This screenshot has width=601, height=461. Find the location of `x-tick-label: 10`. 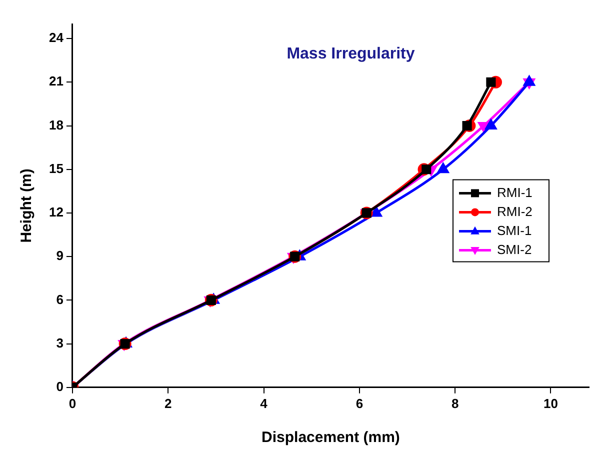

x-tick-label: 10 is located at coordinates (551, 403).